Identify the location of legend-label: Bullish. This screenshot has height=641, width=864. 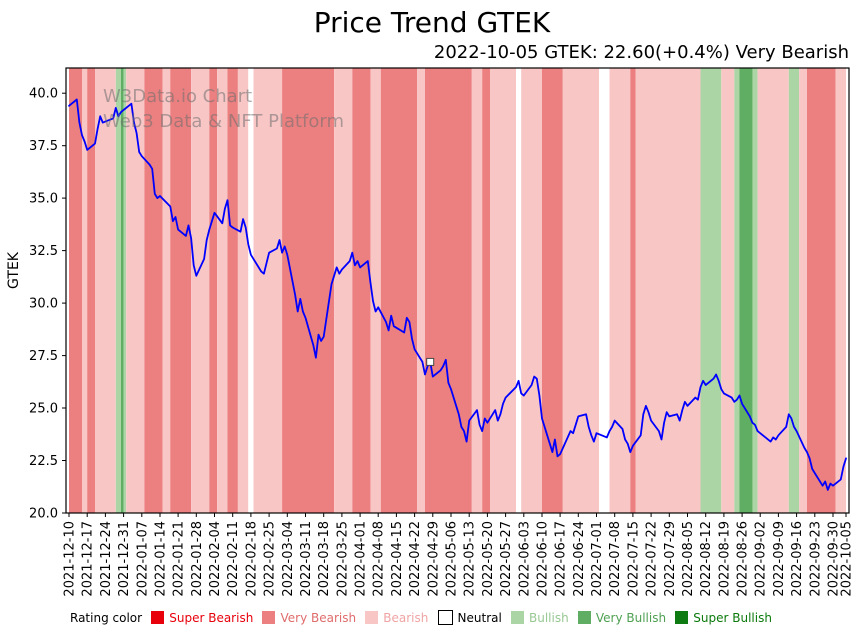
(549, 617).